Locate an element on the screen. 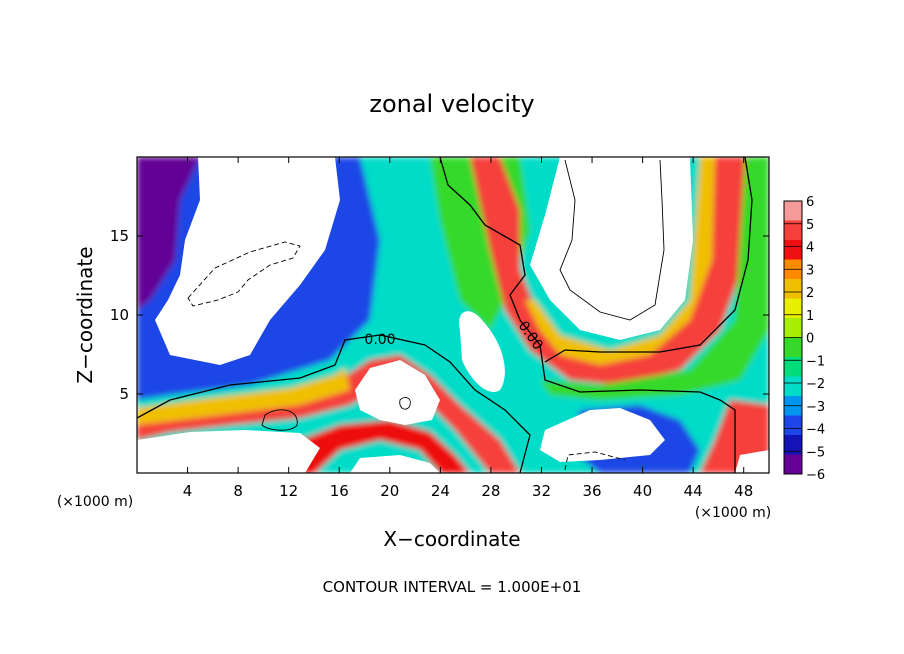 The width and height of the screenshot is (904, 654). x-tick-label: 24 is located at coordinates (440, 491).